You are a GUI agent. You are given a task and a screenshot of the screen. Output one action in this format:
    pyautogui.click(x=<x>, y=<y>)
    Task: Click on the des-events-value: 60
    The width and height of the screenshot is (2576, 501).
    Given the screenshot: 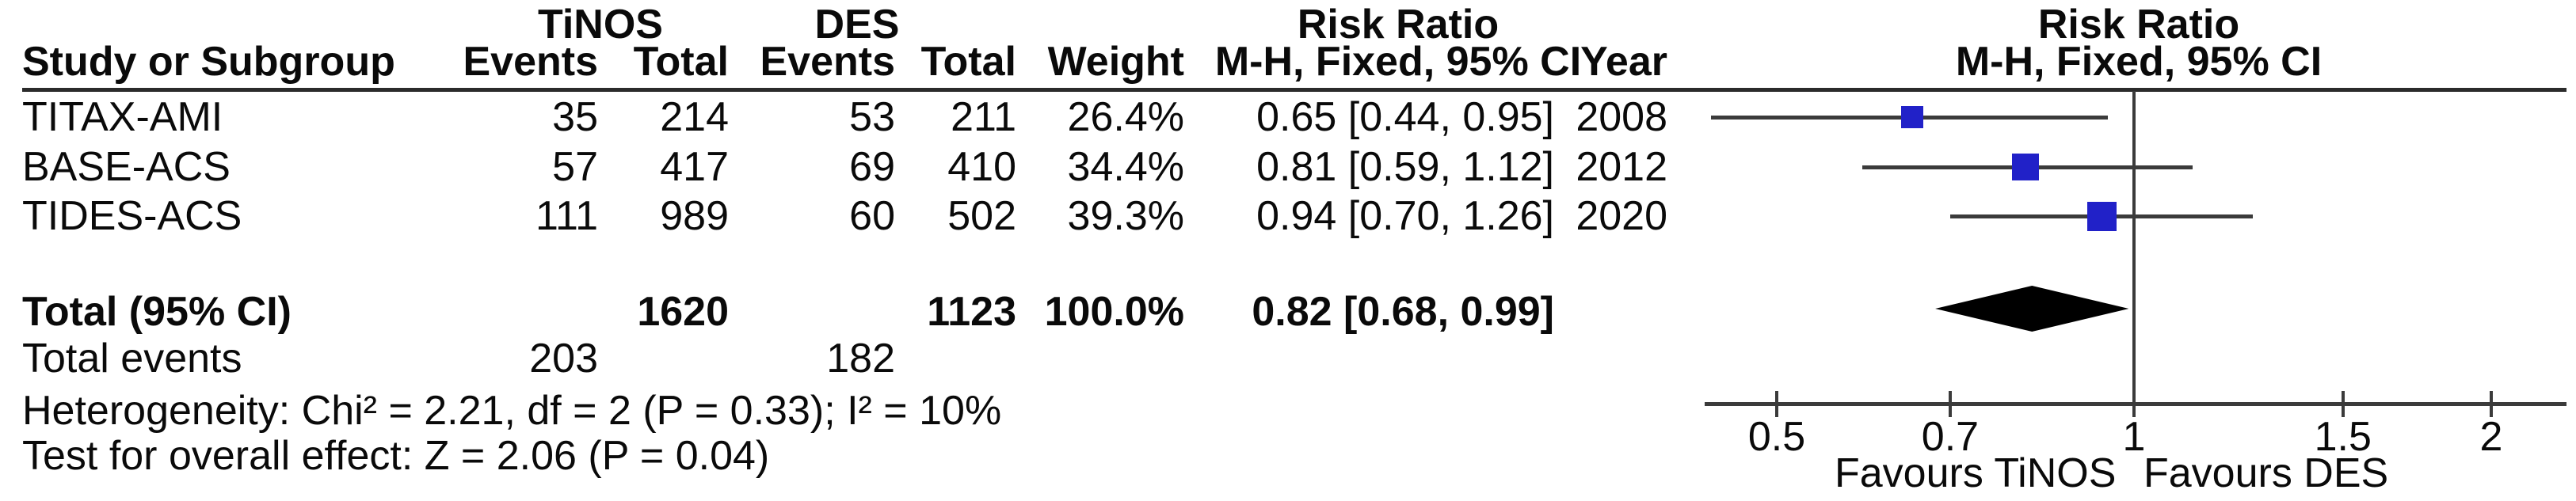 What is the action you would take?
    pyautogui.click(x=872, y=216)
    